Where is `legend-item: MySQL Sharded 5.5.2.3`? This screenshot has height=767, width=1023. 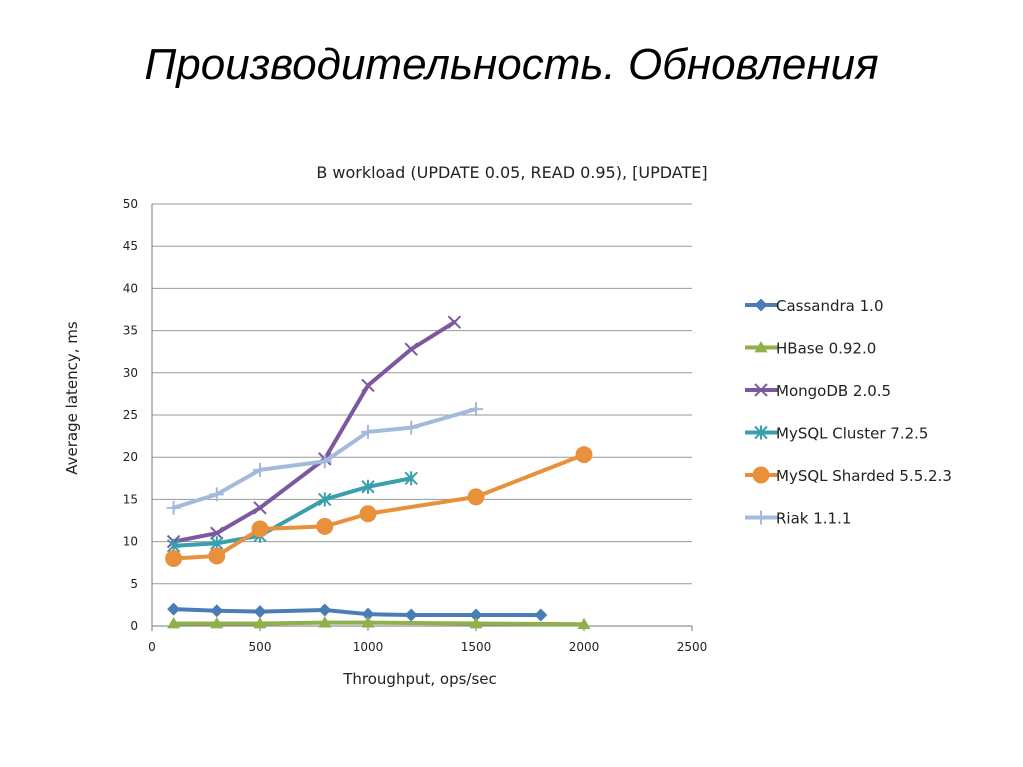
legend-item: MySQL Sharded 5.5.2.3 is located at coordinates (848, 475).